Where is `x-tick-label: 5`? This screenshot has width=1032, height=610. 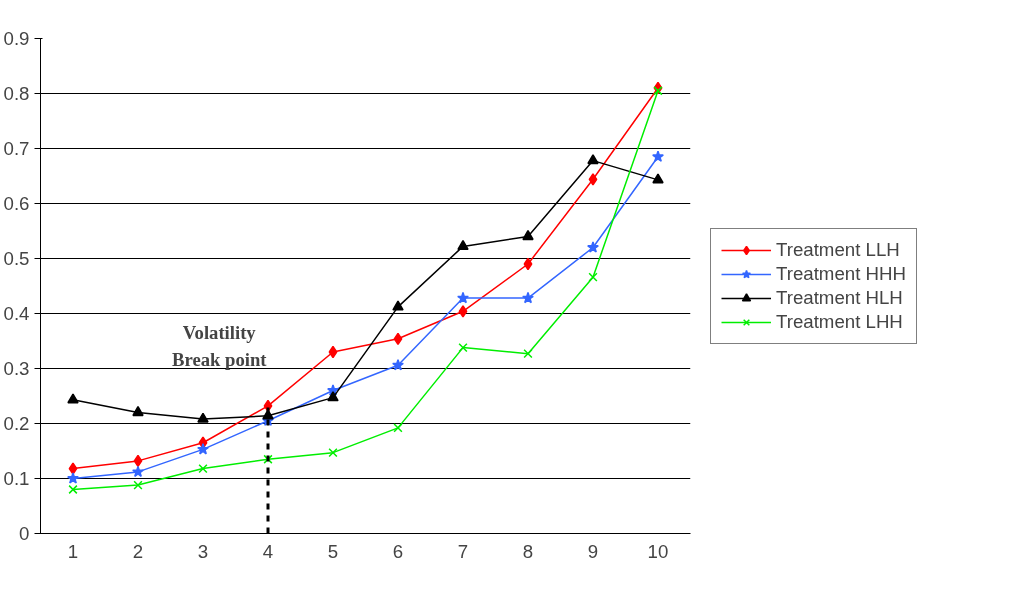
x-tick-label: 5 is located at coordinates (333, 551).